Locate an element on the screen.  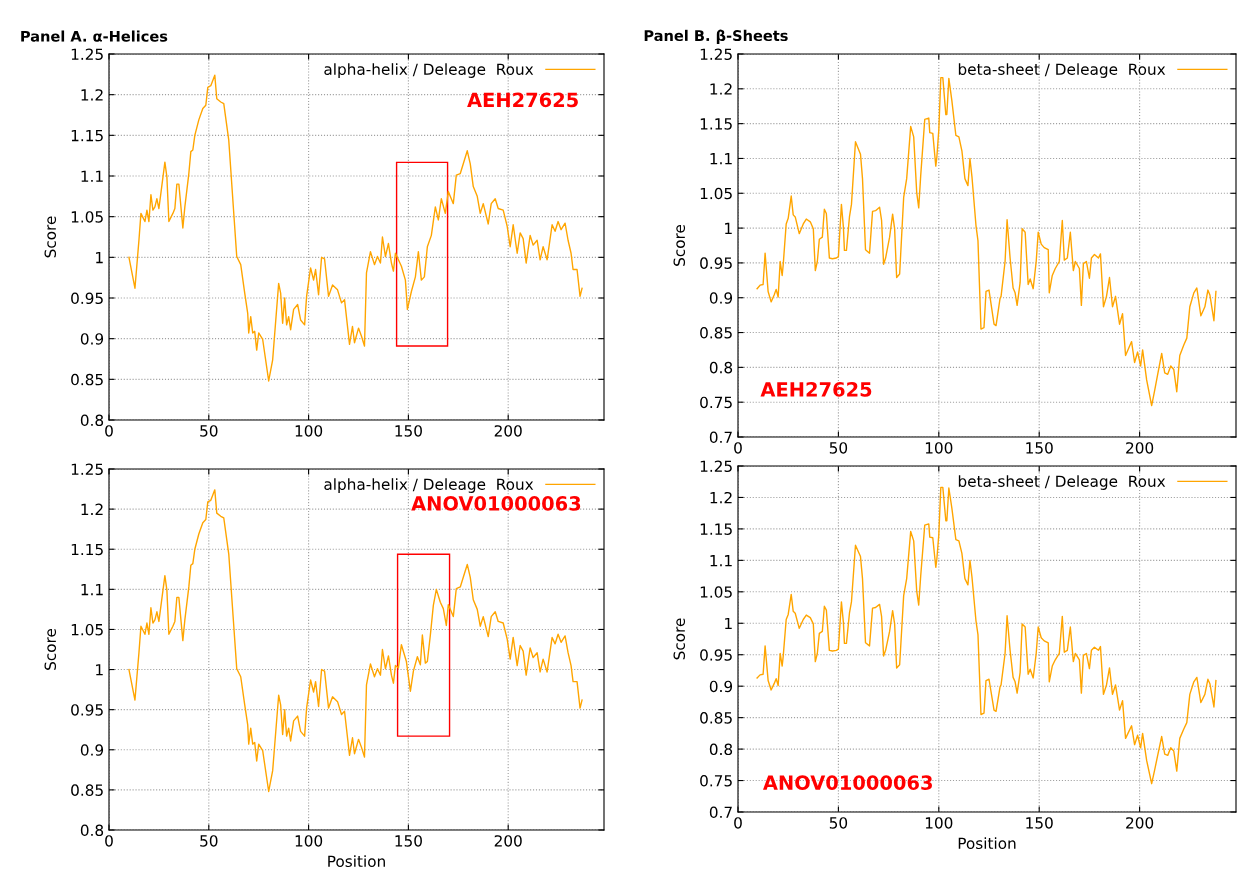
chart-title: Panel B. β-Sheets is located at coordinates (716, 36).